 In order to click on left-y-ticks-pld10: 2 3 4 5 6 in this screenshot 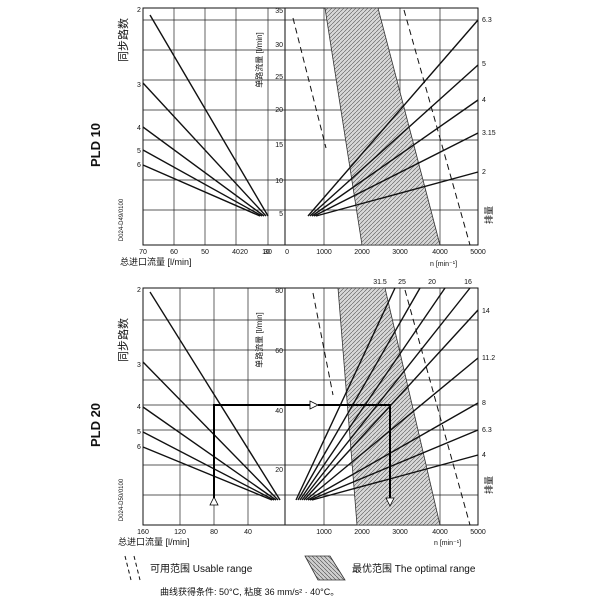, I will do `click(139, 88)`.